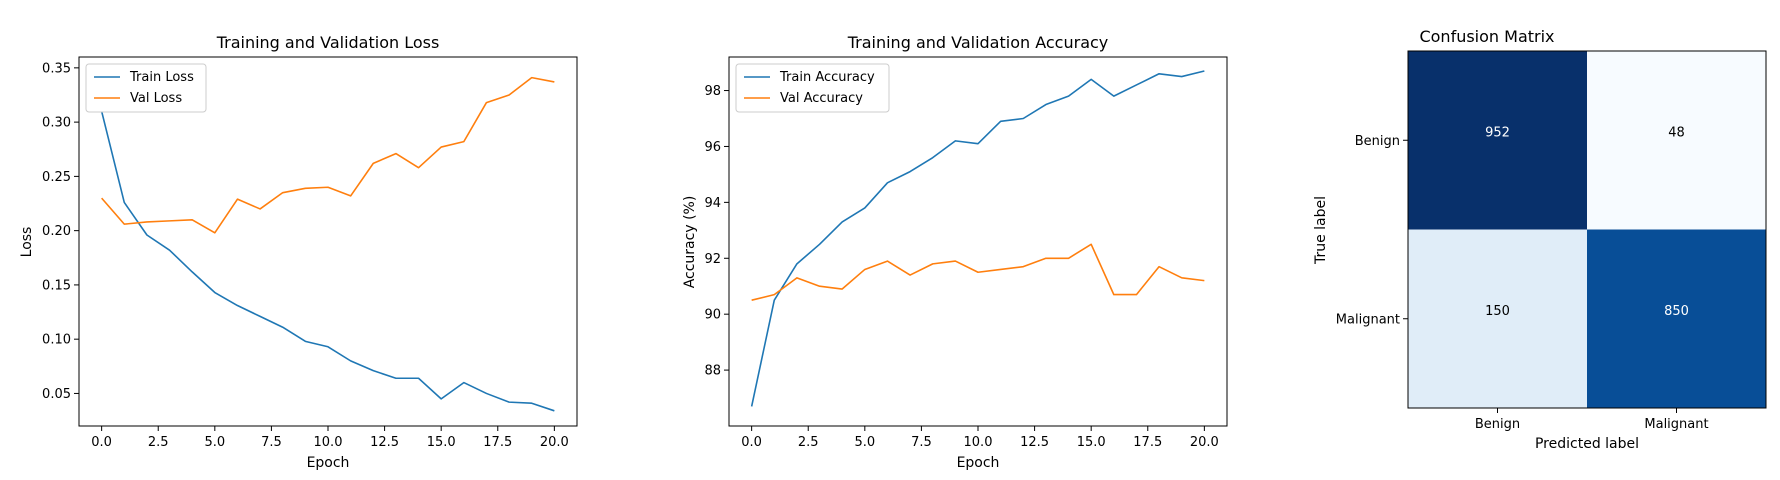  Describe the element at coordinates (271, 442) in the screenshot. I see `loss-x-tick-label: 7.5` at that location.